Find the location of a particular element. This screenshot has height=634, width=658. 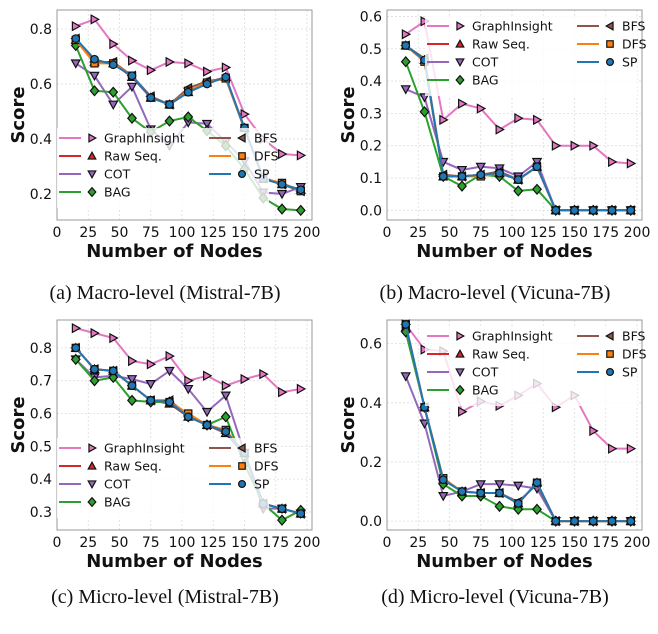

x-tick-label: 50 is located at coordinates (120, 233).